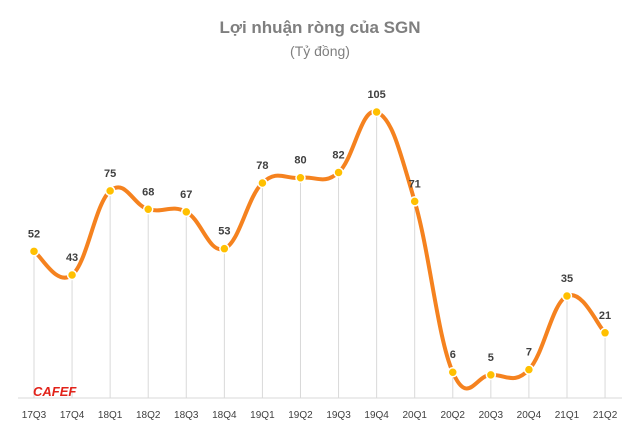 The image size is (640, 438). Describe the element at coordinates (567, 279) in the screenshot. I see `data-label-21Q1: 35` at that location.